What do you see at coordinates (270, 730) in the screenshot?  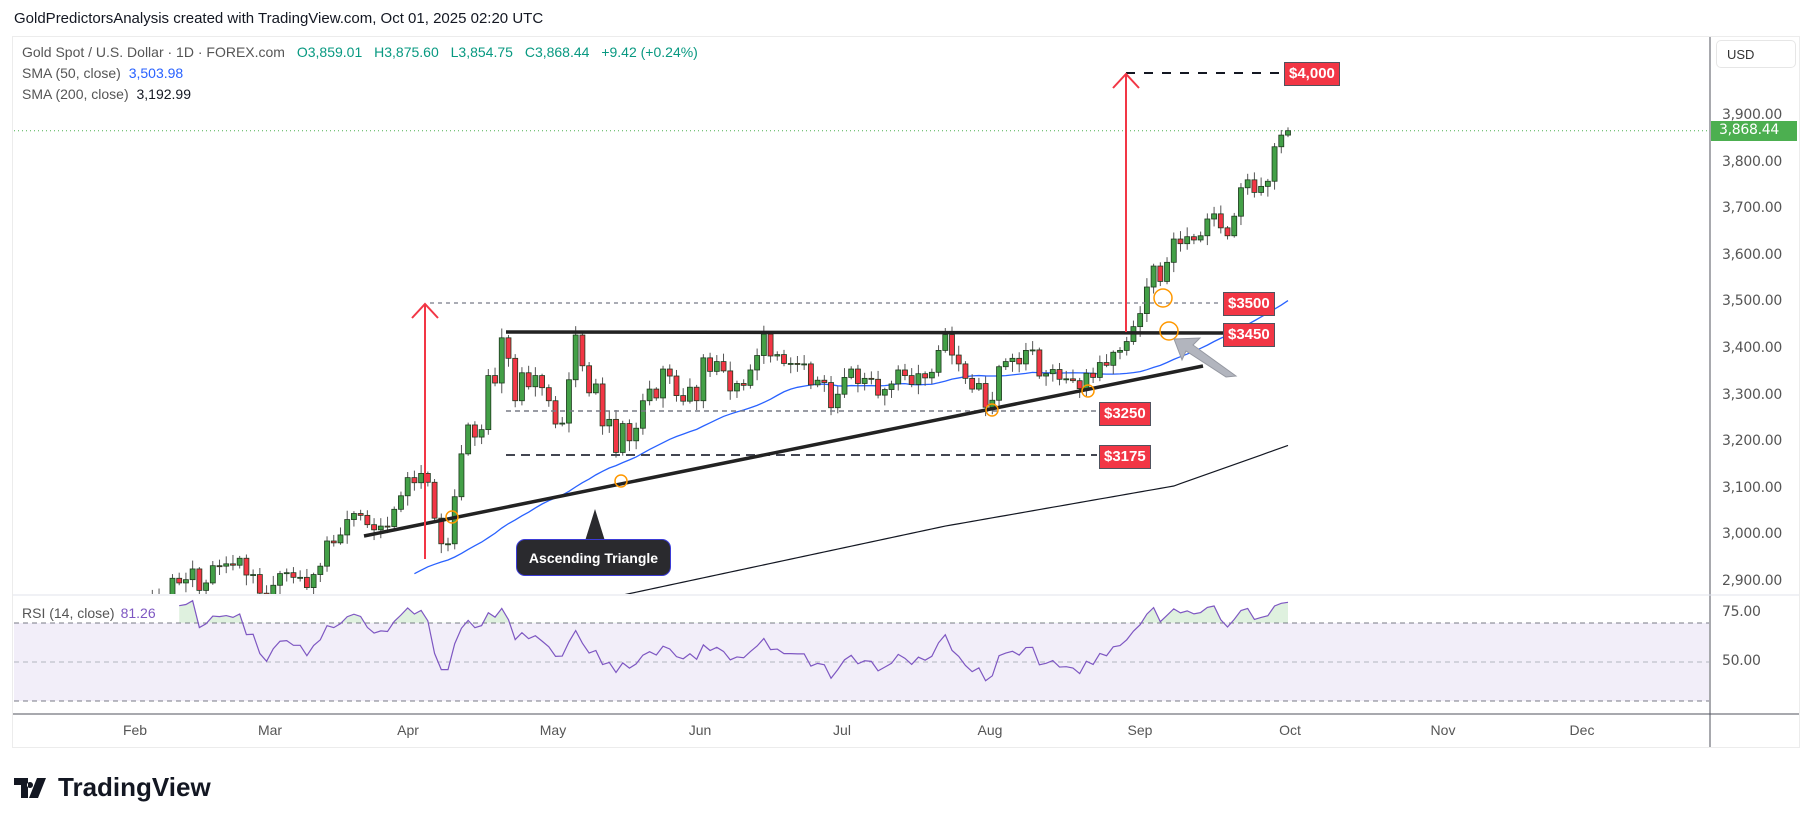 I see `time-tick: Mar` at bounding box center [270, 730].